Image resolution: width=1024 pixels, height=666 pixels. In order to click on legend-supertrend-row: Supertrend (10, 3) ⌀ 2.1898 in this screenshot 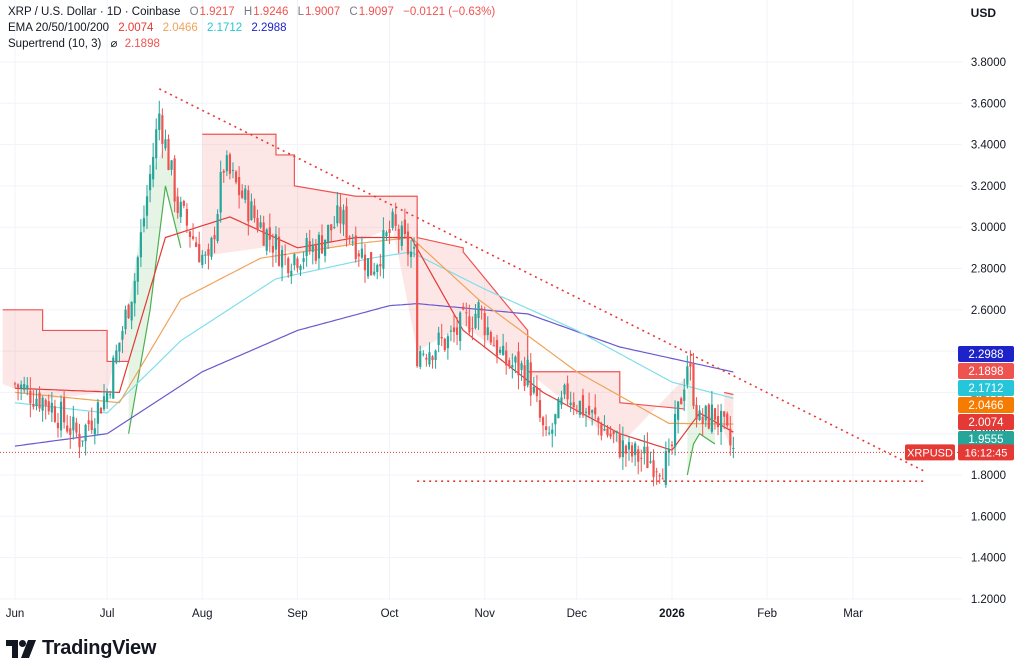, I will do `click(254, 44)`.